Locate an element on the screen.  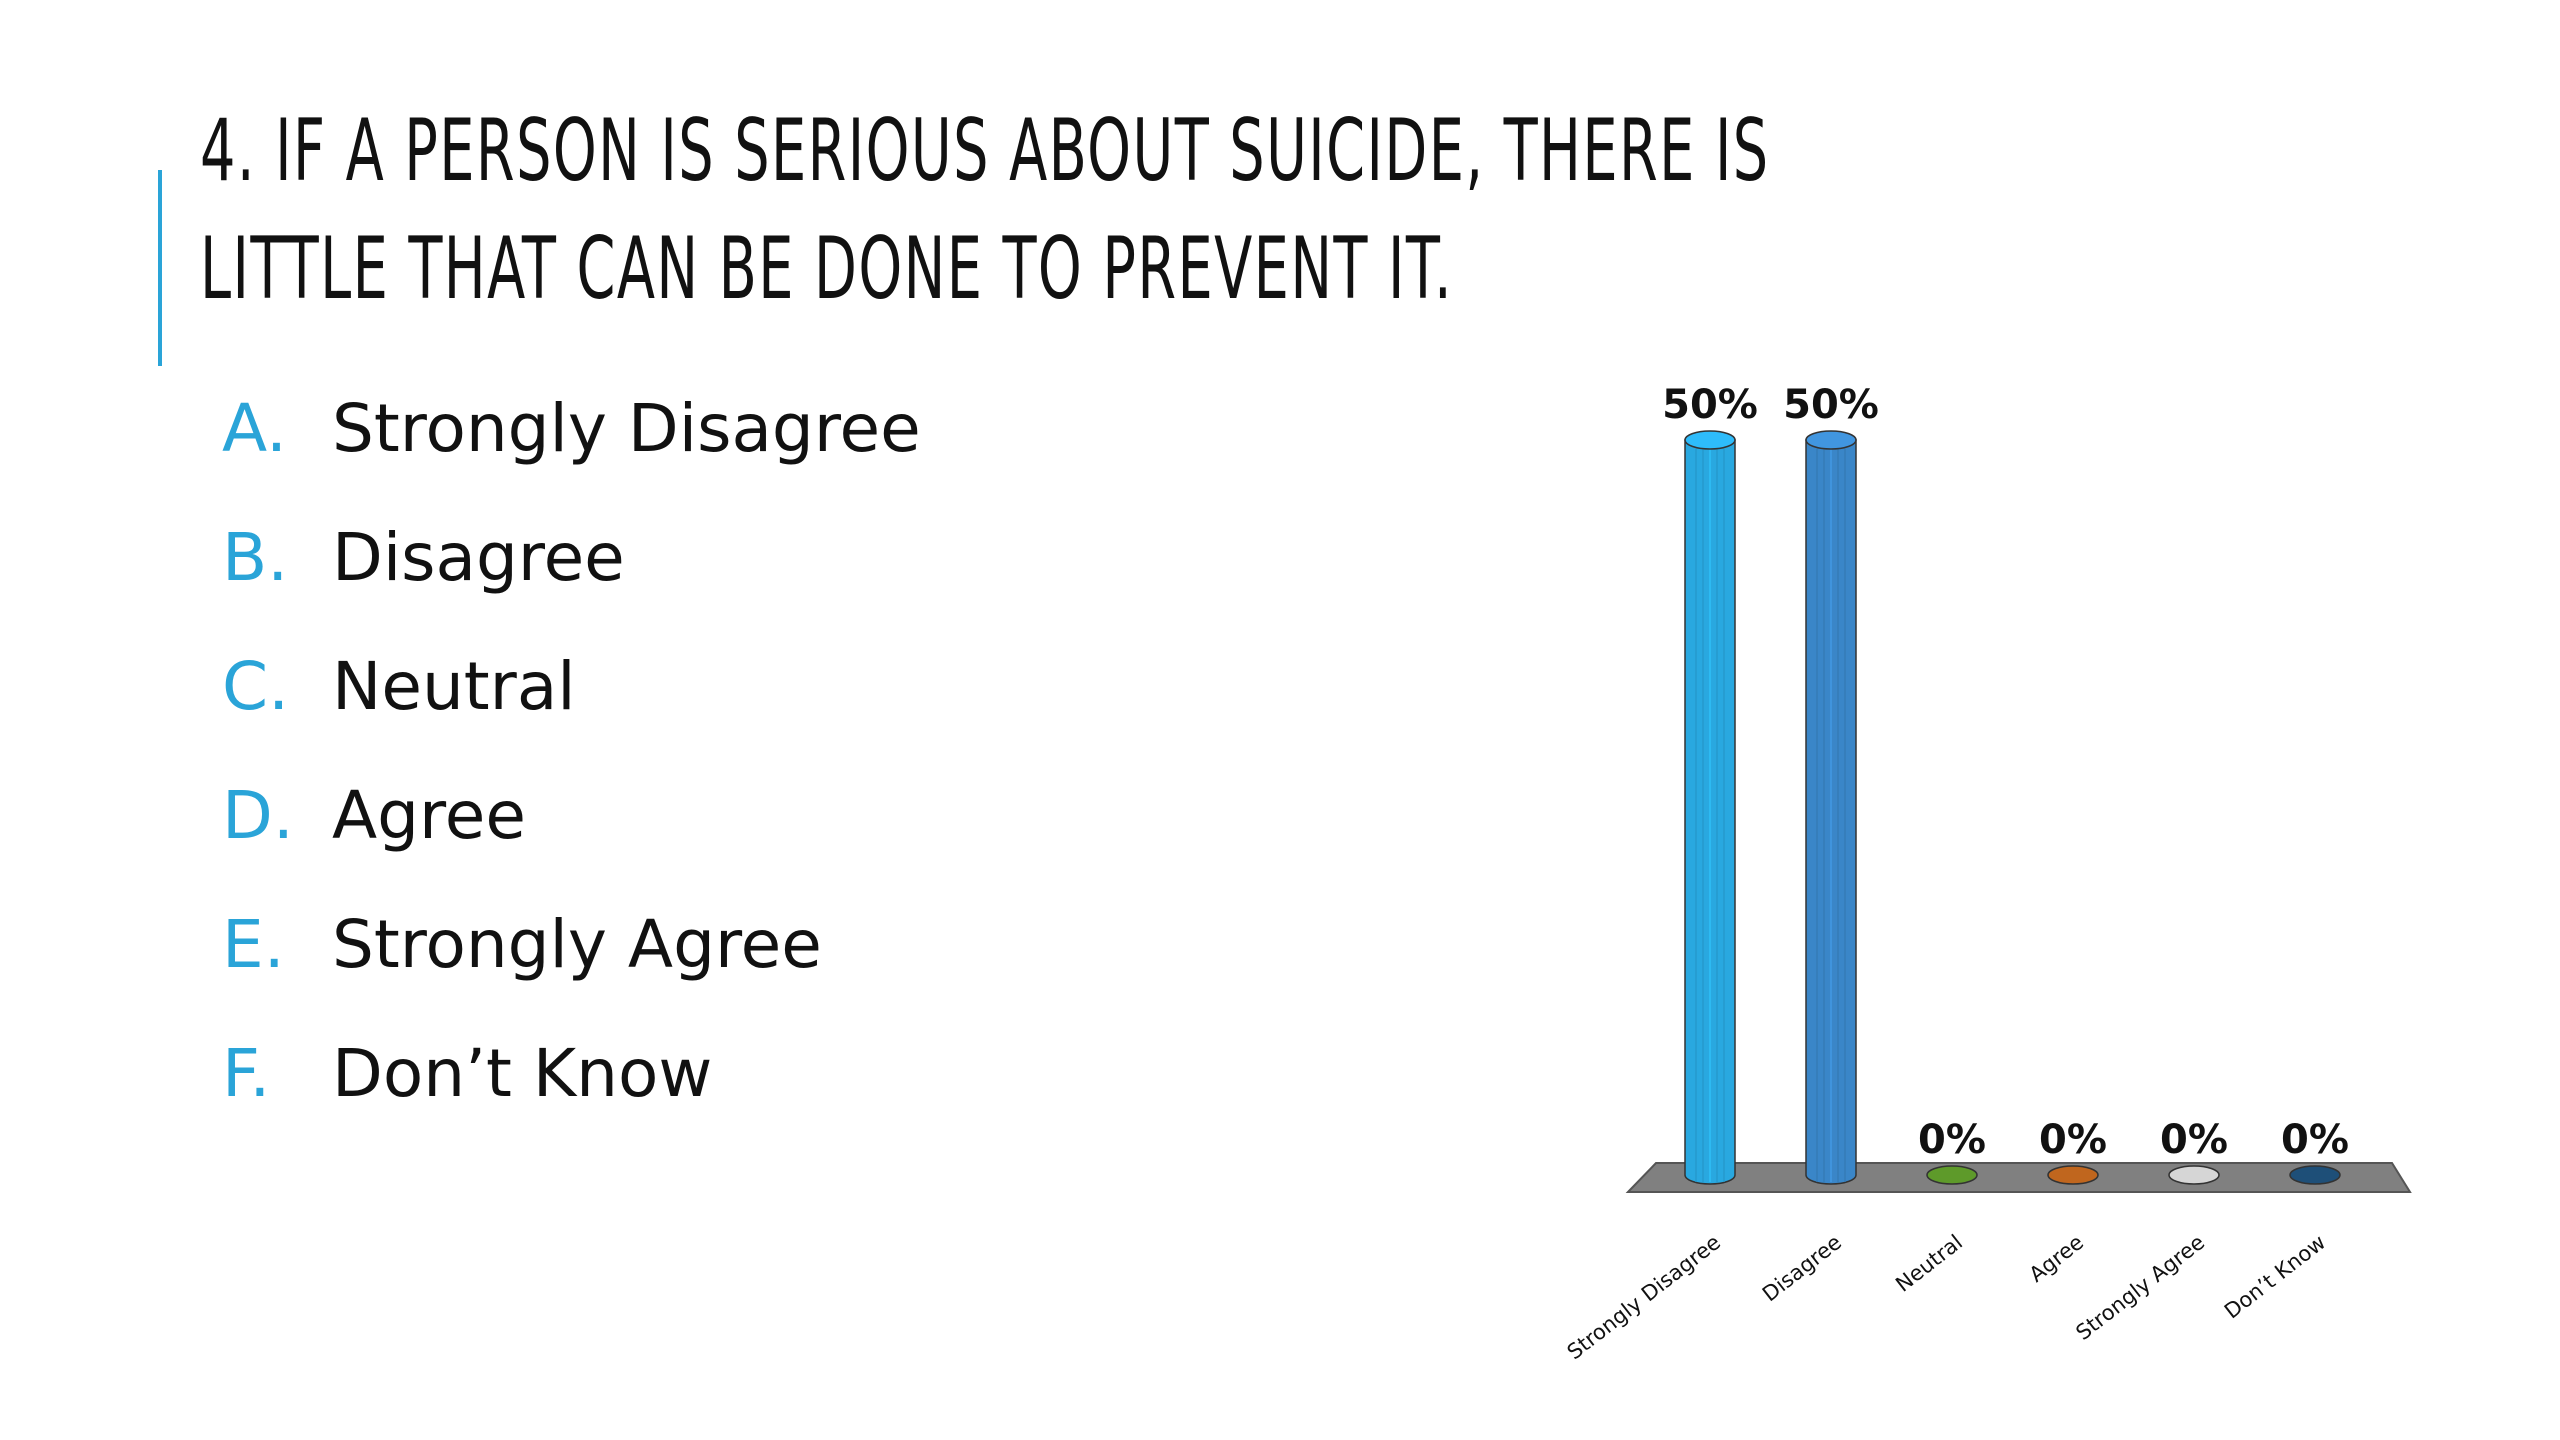
option-text: Strongly Disagree is located at coordinates (626, 428).